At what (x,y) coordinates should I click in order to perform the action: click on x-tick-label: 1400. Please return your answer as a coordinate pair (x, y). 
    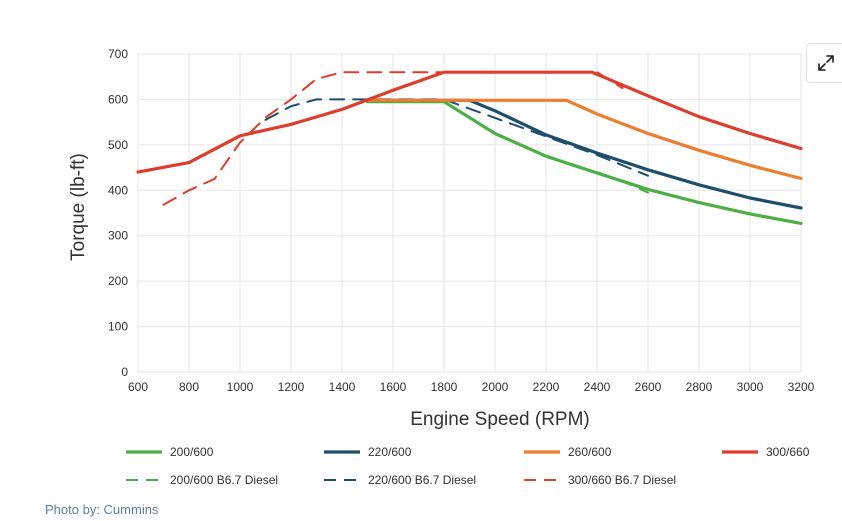
    Looking at the image, I should click on (342, 387).